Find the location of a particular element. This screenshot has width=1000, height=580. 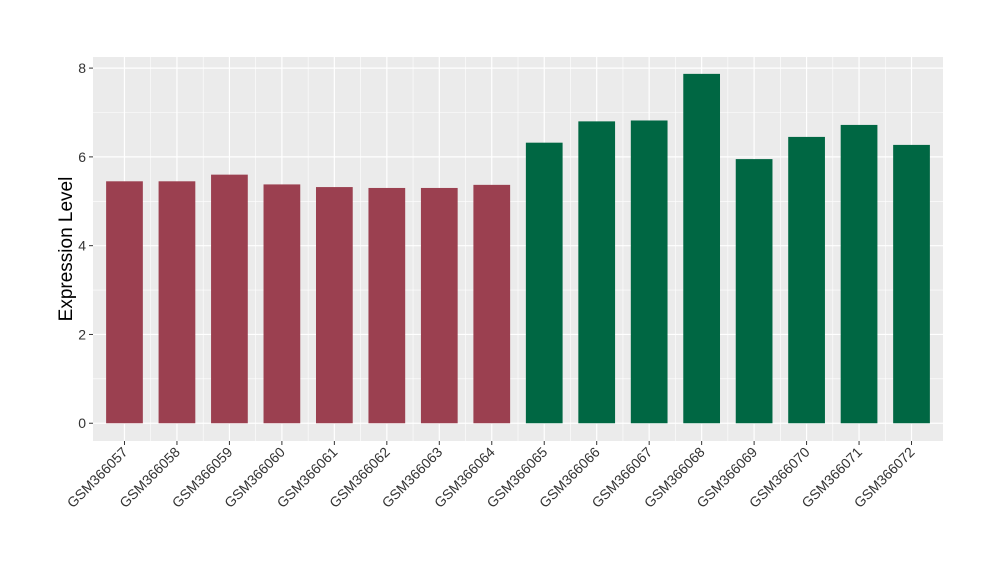

y-axis-title: Expression Level is located at coordinates (66, 249).